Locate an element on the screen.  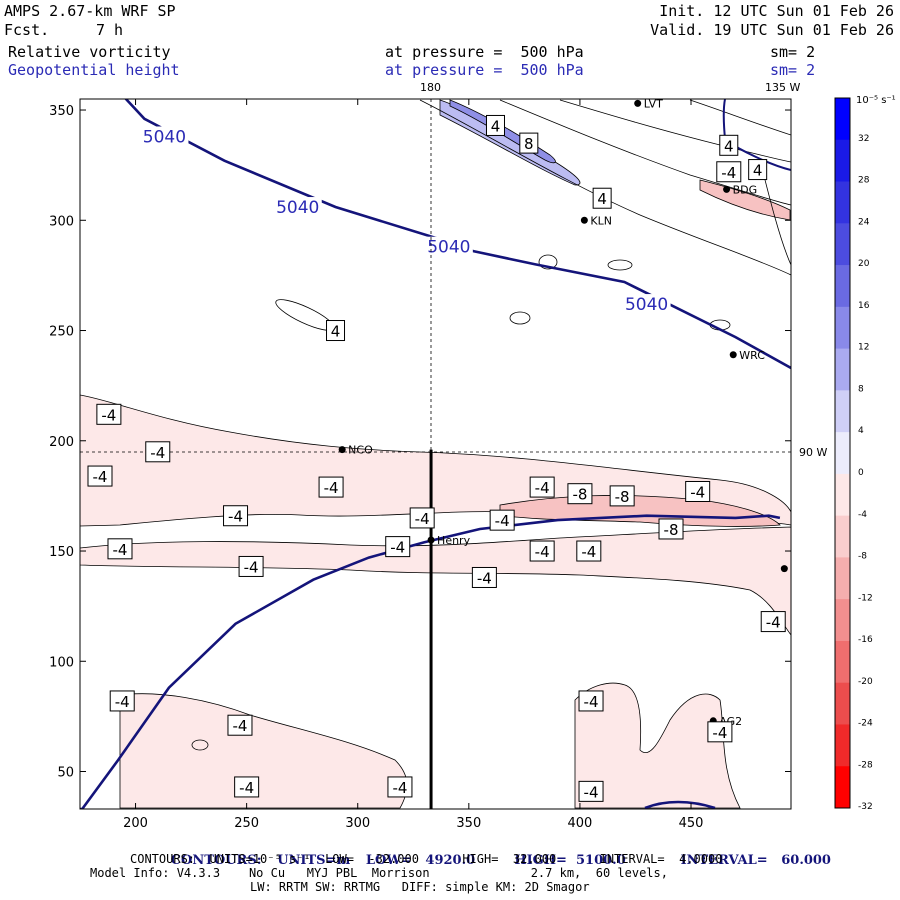
colorbar-tick-label: -28 is located at coordinates (865, 765).